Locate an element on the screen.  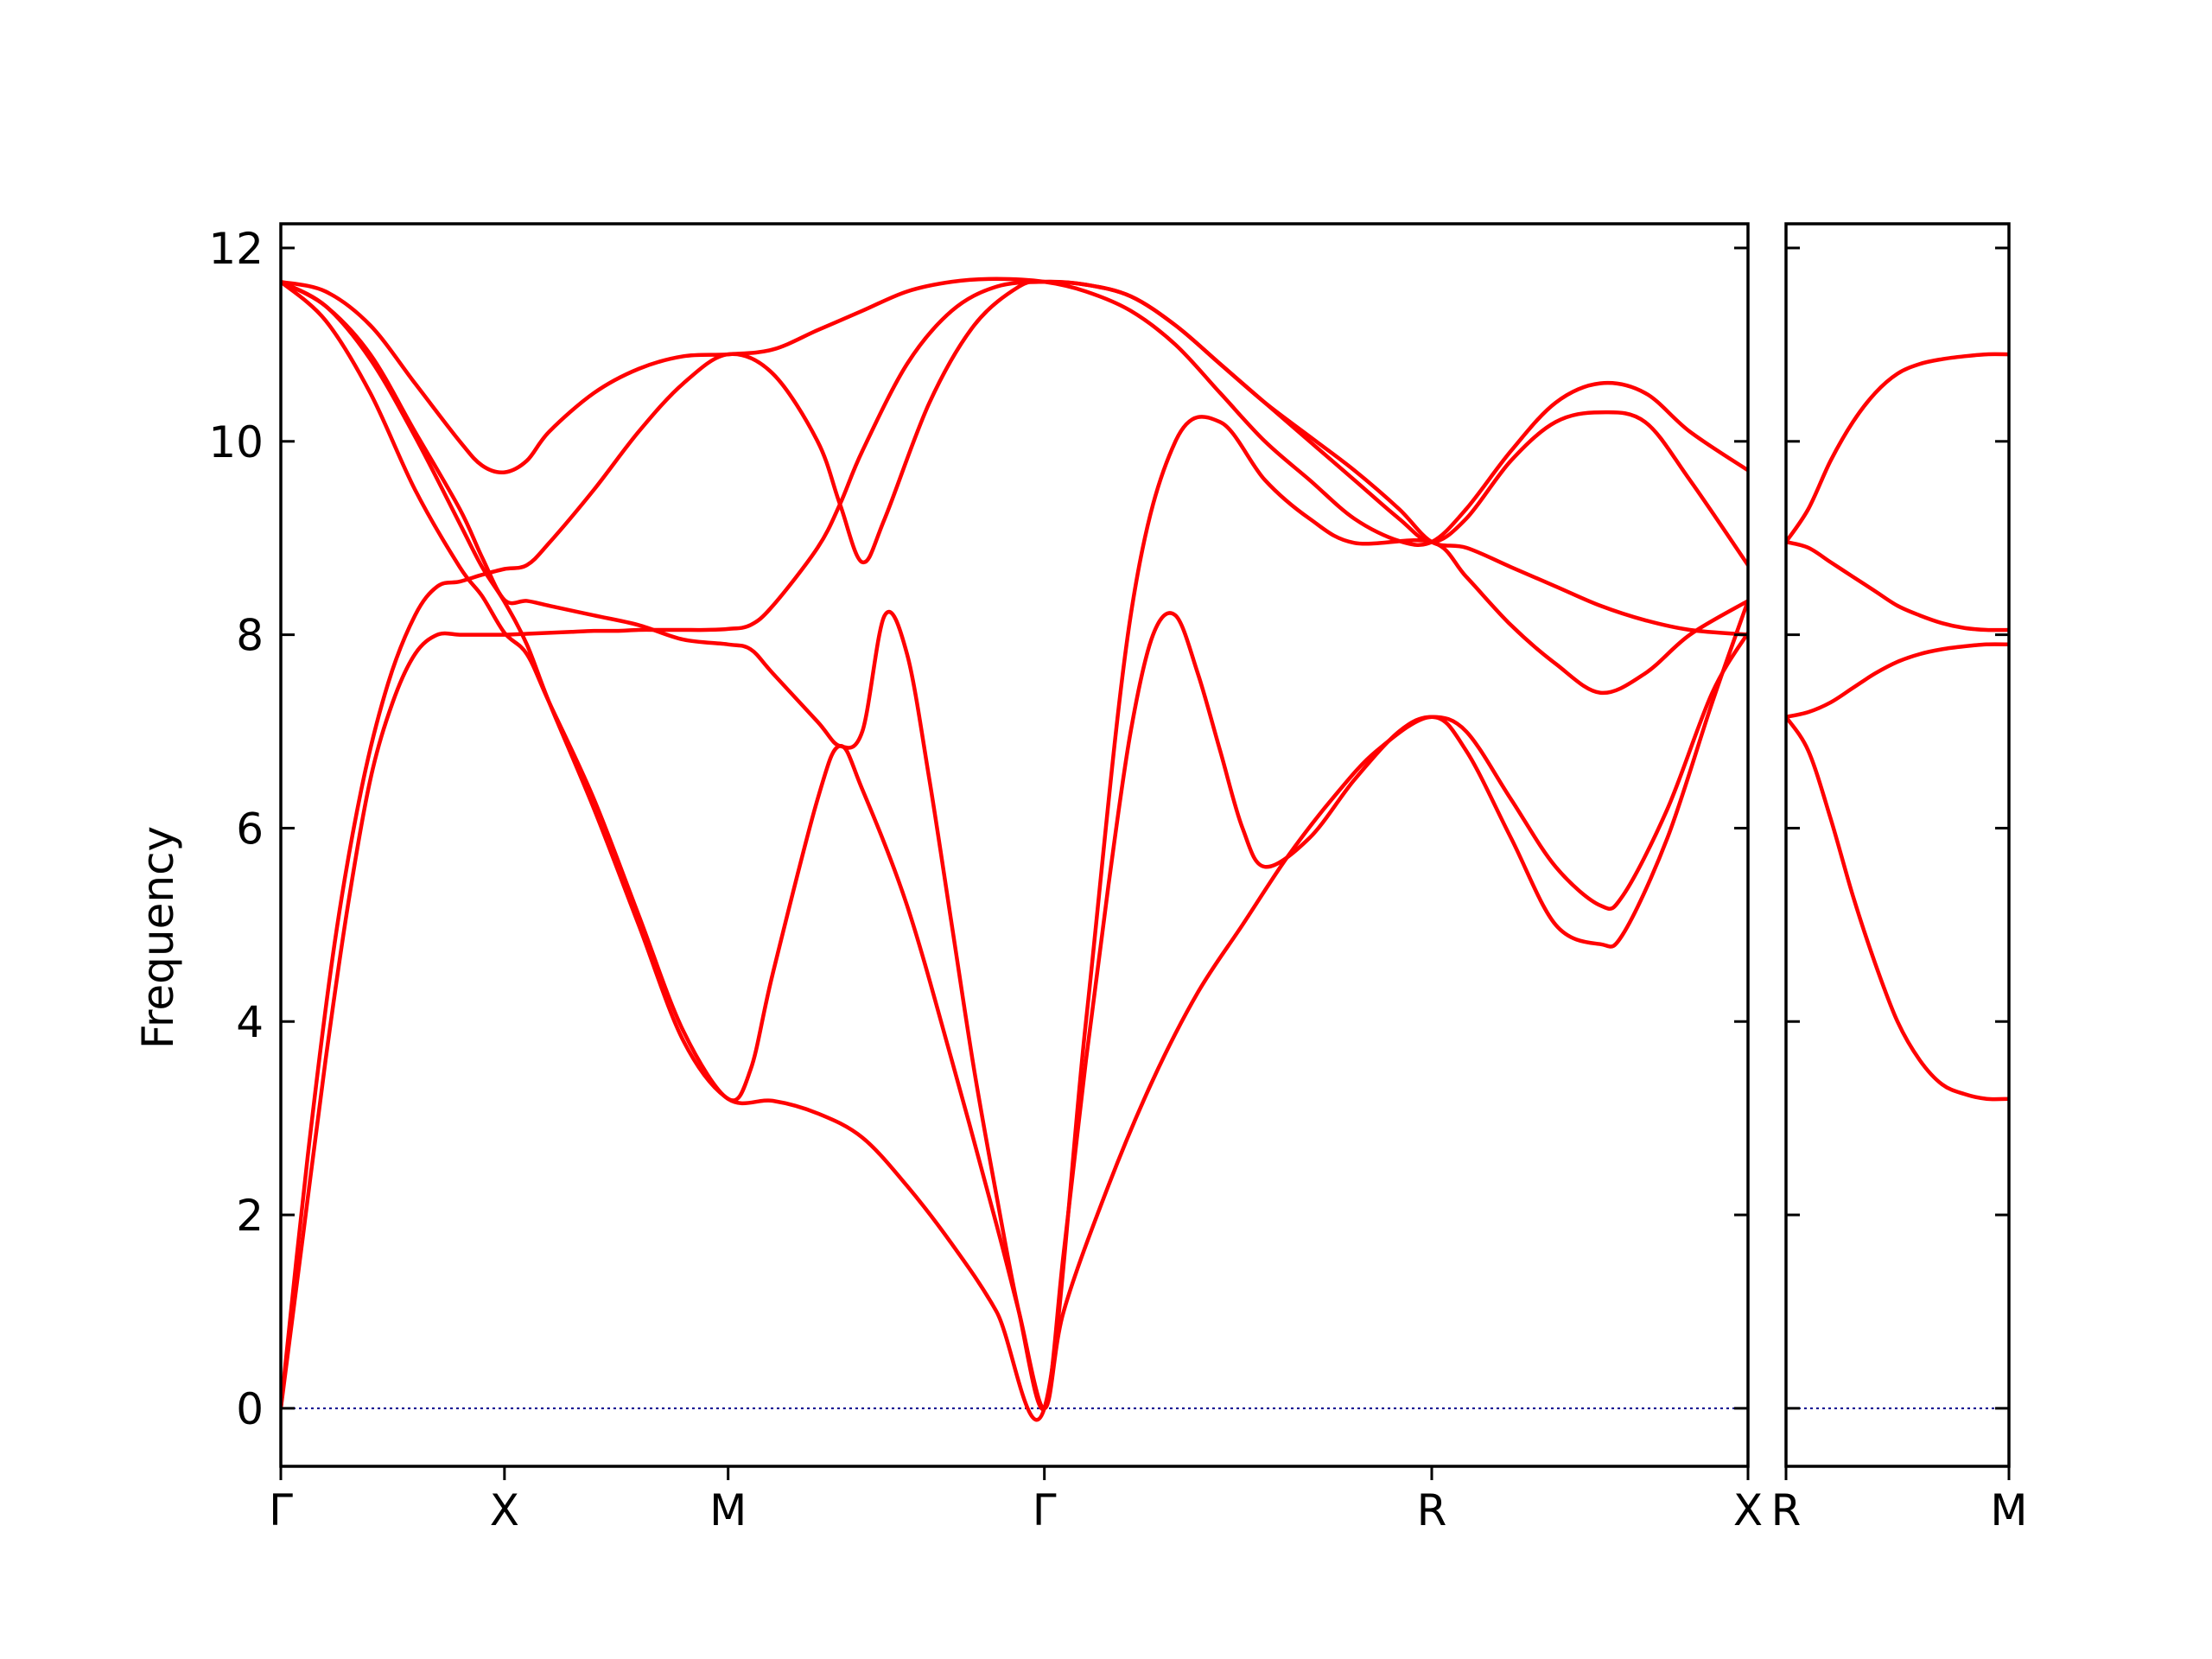
ytick-label-0: 0 is located at coordinates (250, 1409).